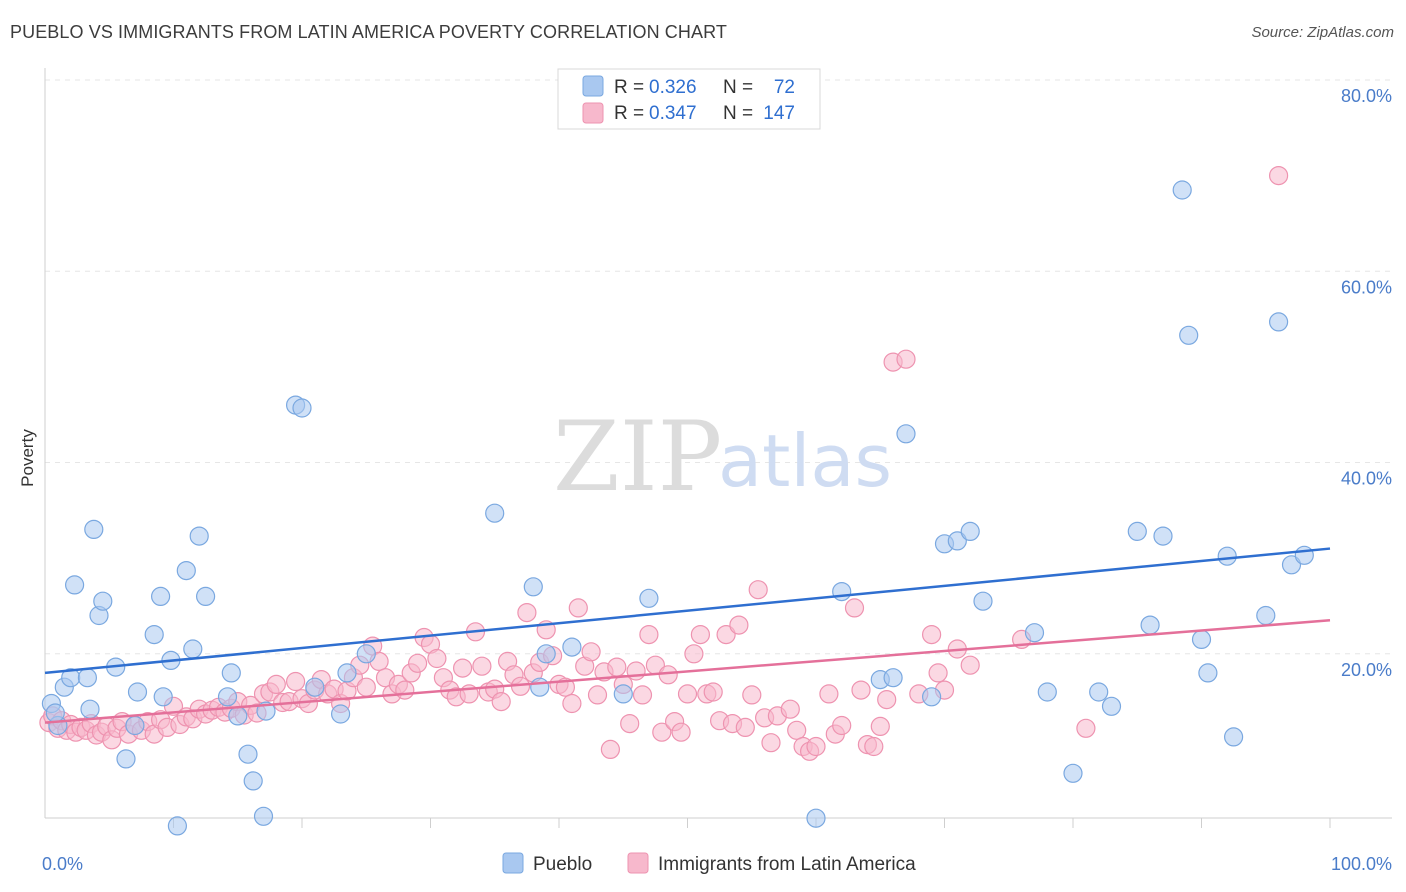  I want to click on y-axis-title: Poverty, so click(27, 458).